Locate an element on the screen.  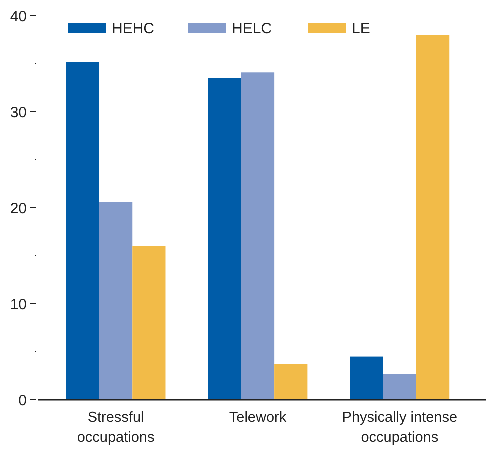
legend-label: HEHC is located at coordinates (133, 29).